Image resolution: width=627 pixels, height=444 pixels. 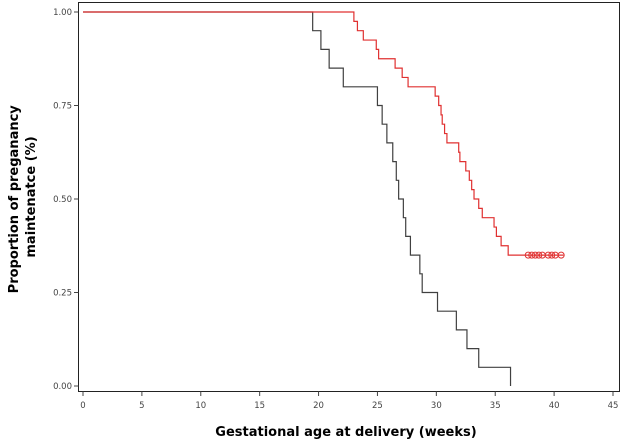 What do you see at coordinates (495, 406) in the screenshot?
I see `x-tick-label: 35` at bounding box center [495, 406].